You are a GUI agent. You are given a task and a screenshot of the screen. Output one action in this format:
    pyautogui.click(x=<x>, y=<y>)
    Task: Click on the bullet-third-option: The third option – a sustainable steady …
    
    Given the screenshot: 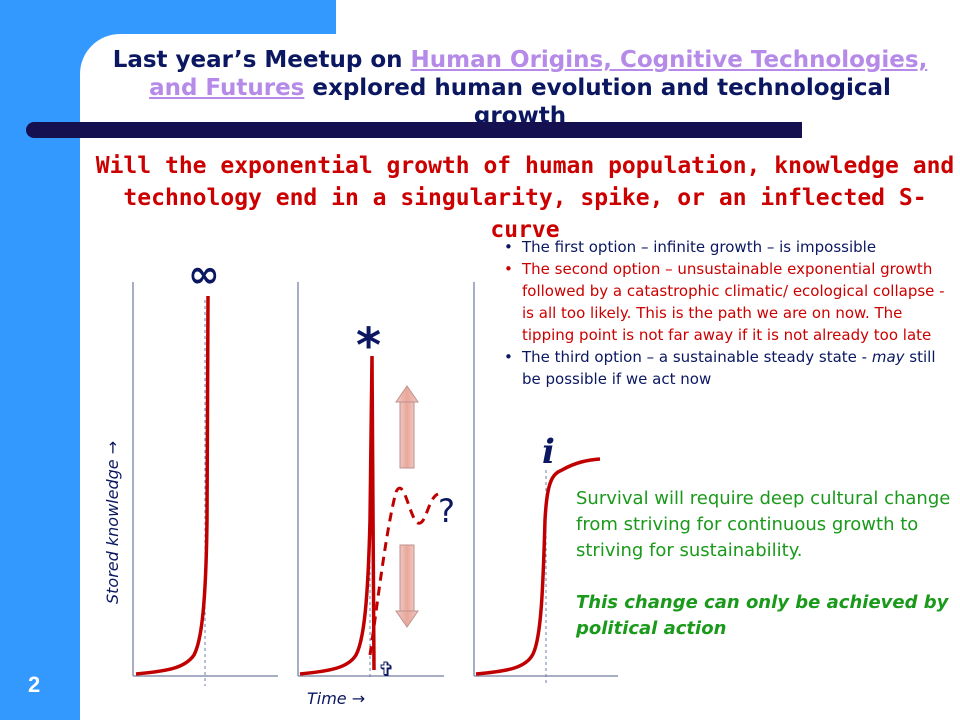 What is the action you would take?
    pyautogui.click(x=727, y=368)
    